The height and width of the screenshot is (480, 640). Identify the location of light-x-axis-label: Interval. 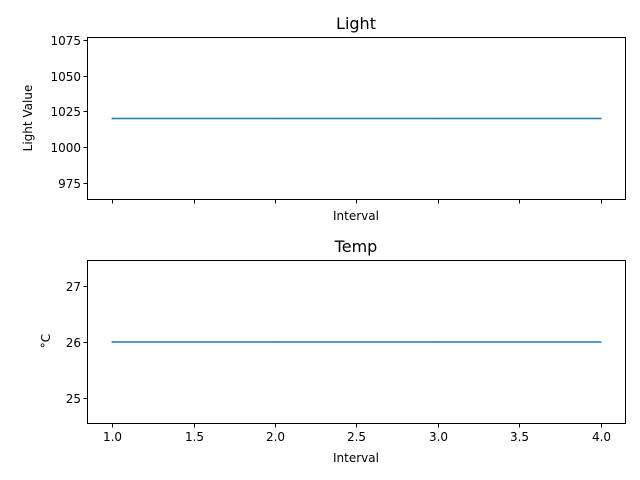
(356, 216).